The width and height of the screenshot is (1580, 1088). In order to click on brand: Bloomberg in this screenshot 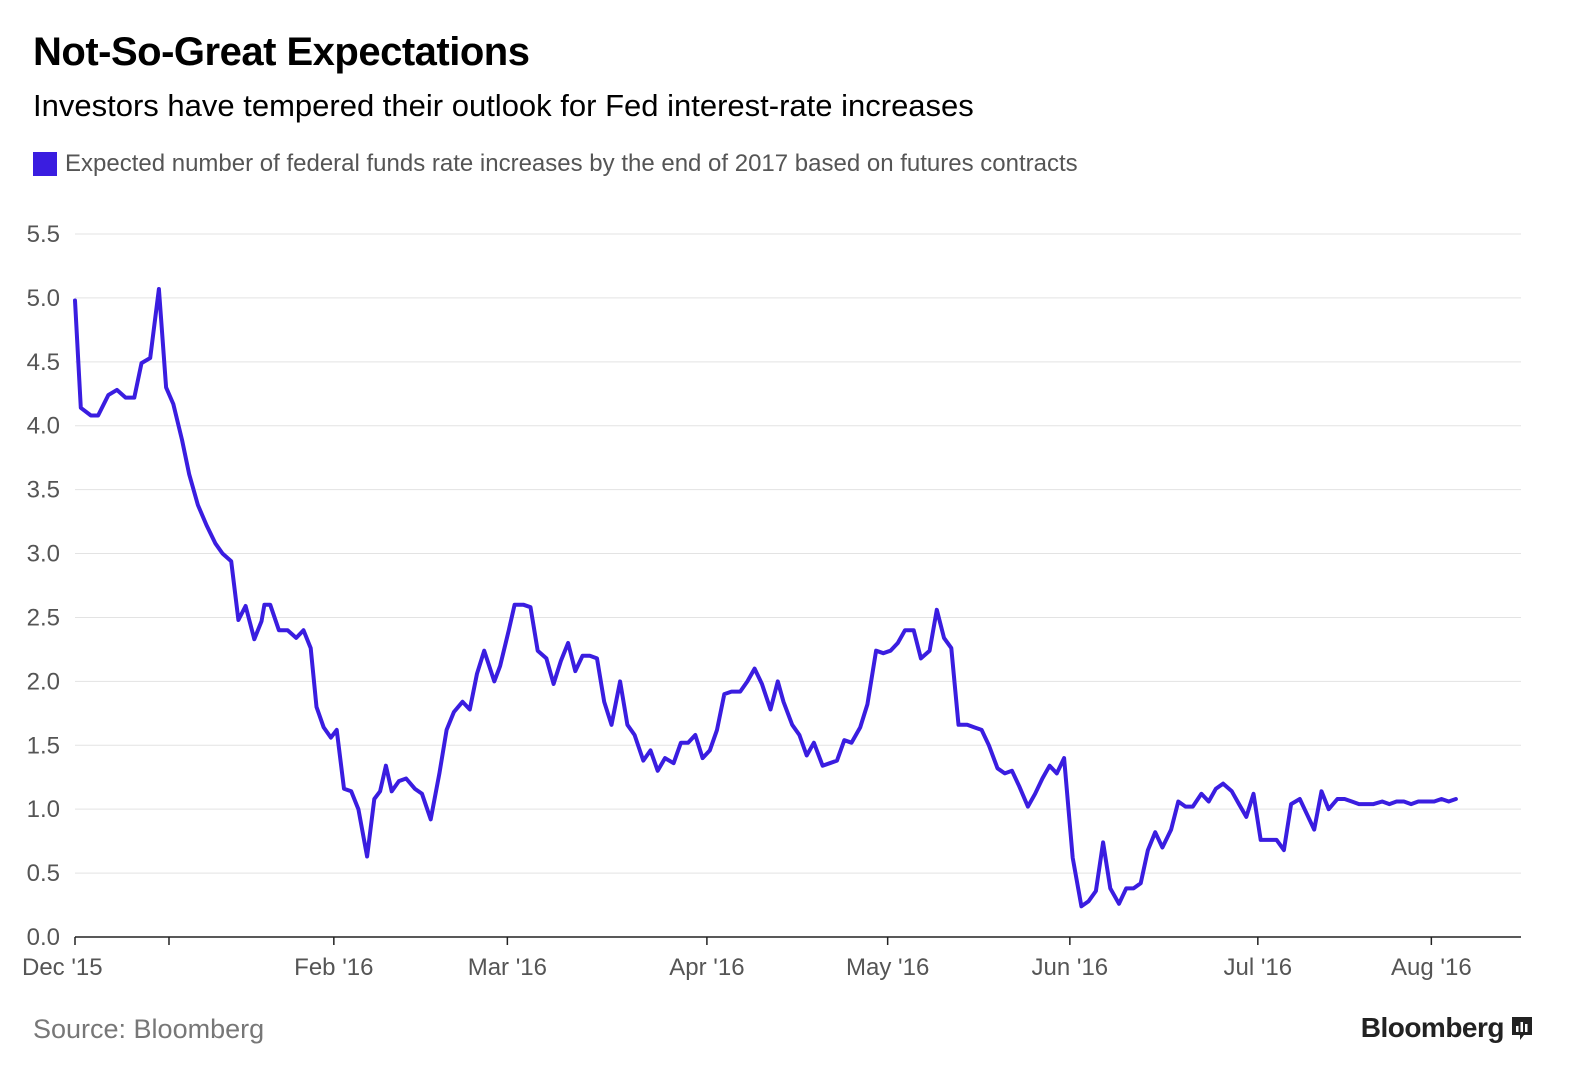, I will do `click(1447, 1028)`.